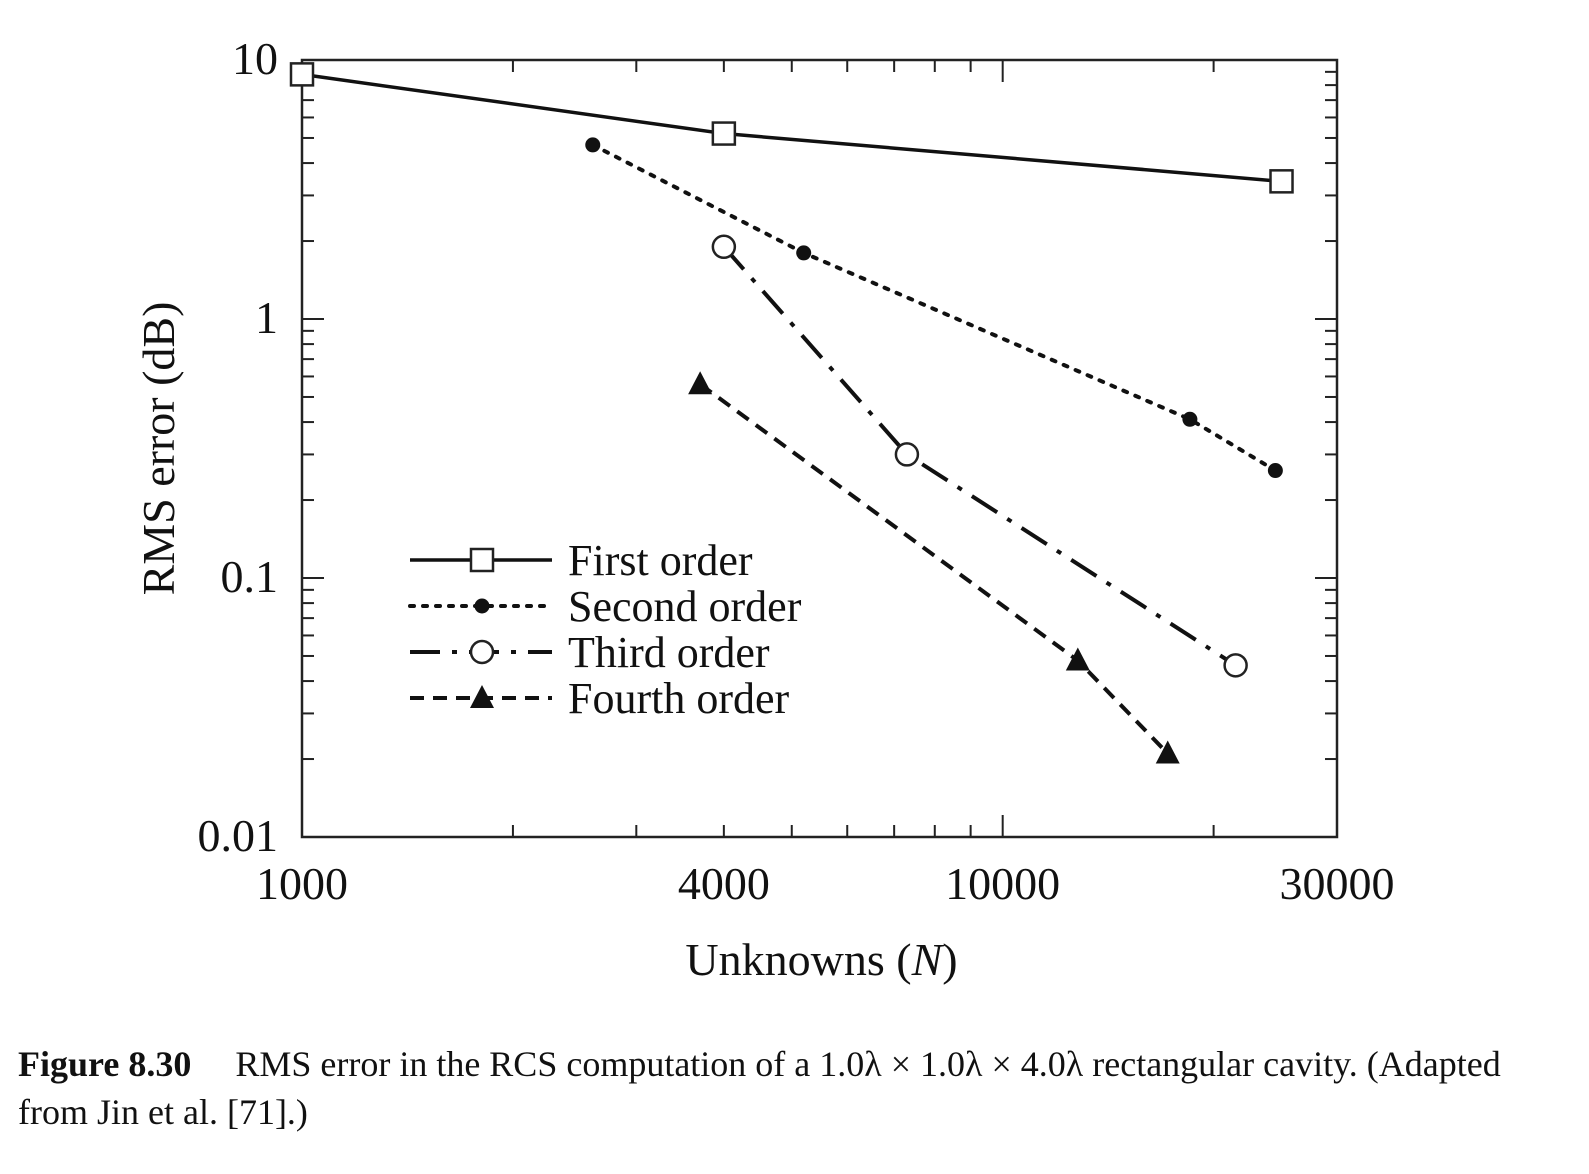  I want to click on legend-label-4: Fourth order, so click(679, 698).